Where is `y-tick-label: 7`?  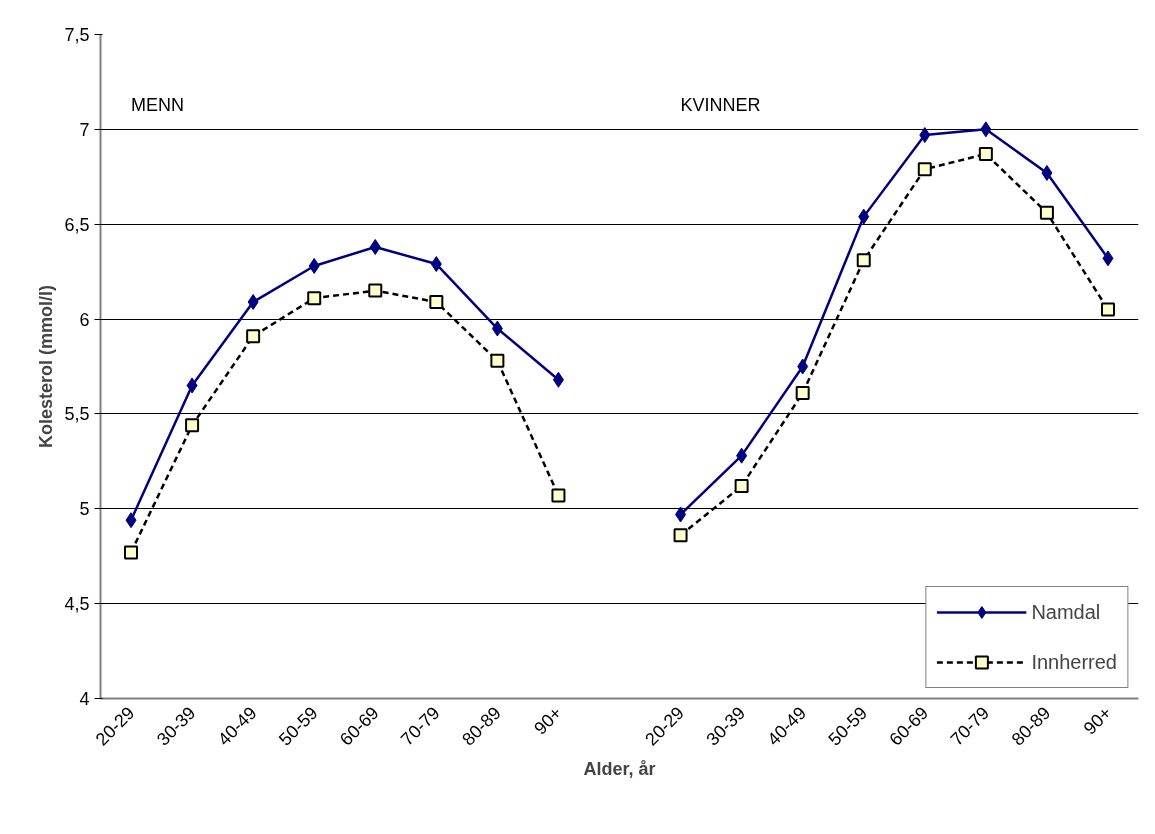 y-tick-label: 7 is located at coordinates (84, 129).